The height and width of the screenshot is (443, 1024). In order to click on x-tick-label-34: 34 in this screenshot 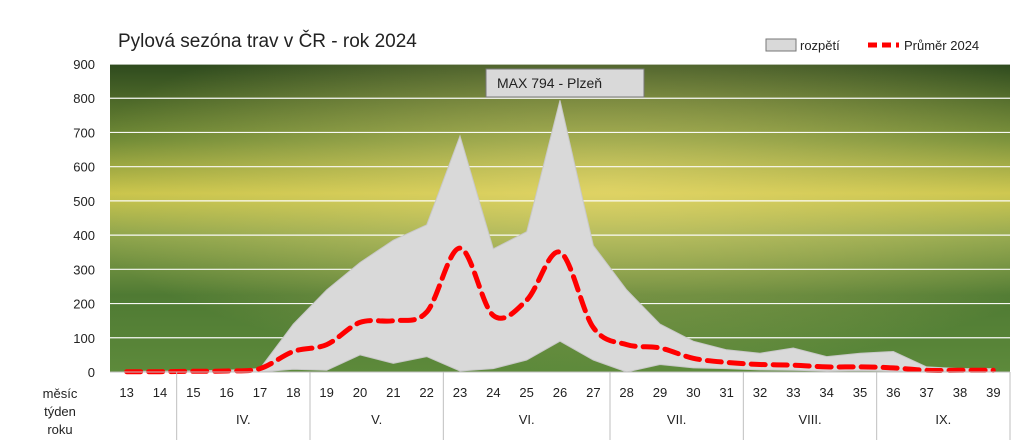, I will do `click(826, 392)`.